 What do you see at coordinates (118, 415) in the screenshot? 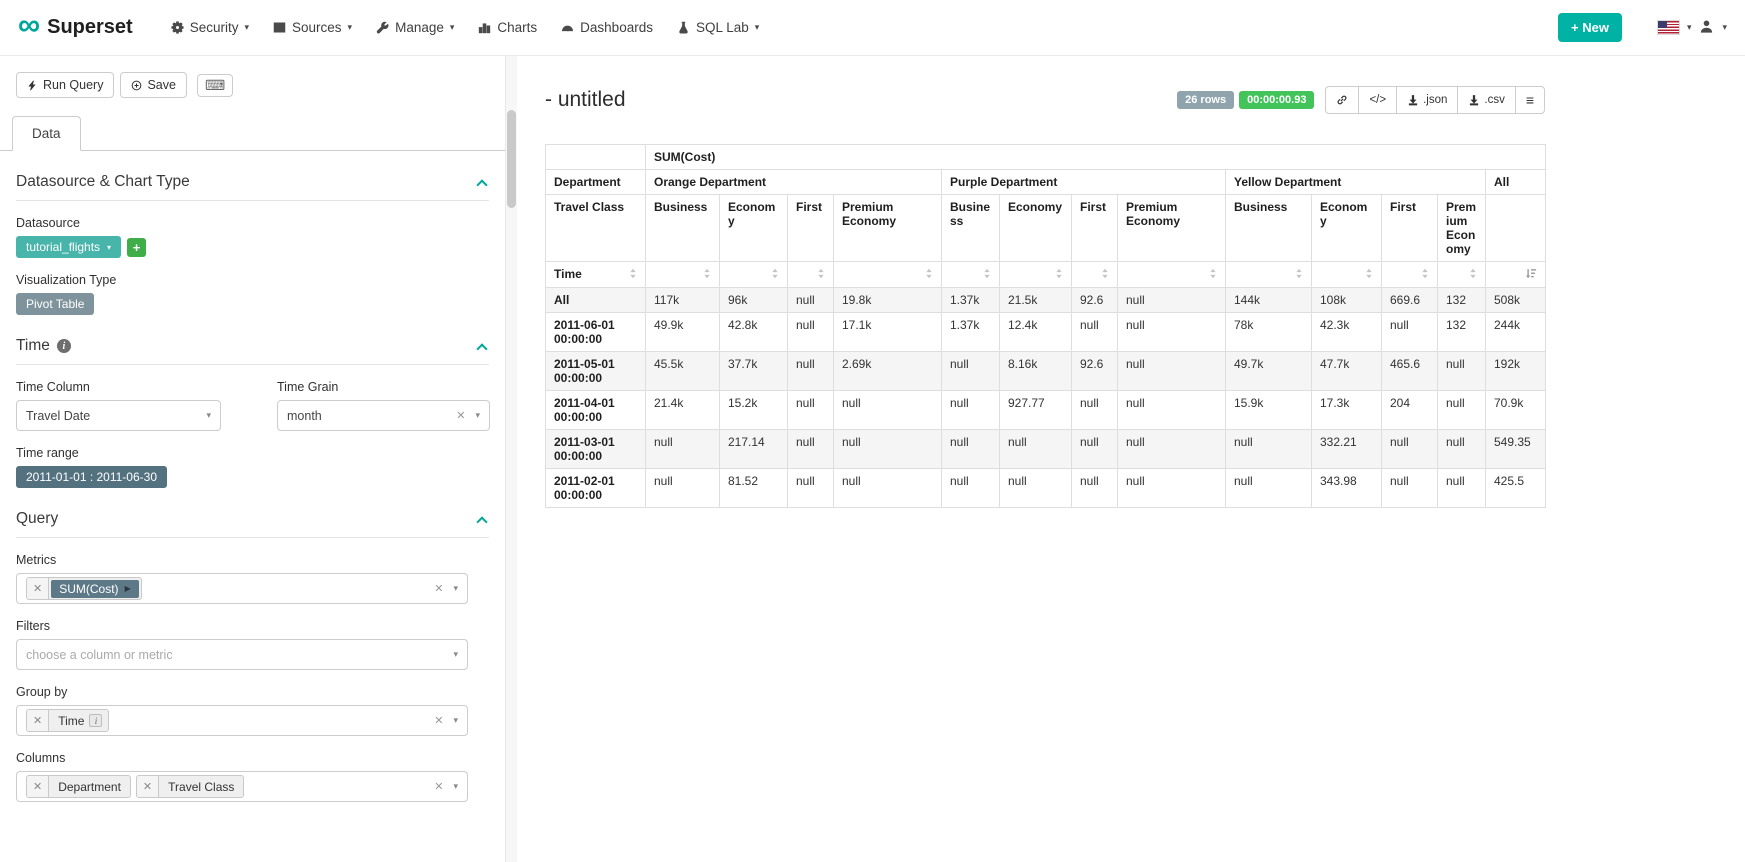
I see `time-column-select: Travel Date ▾` at bounding box center [118, 415].